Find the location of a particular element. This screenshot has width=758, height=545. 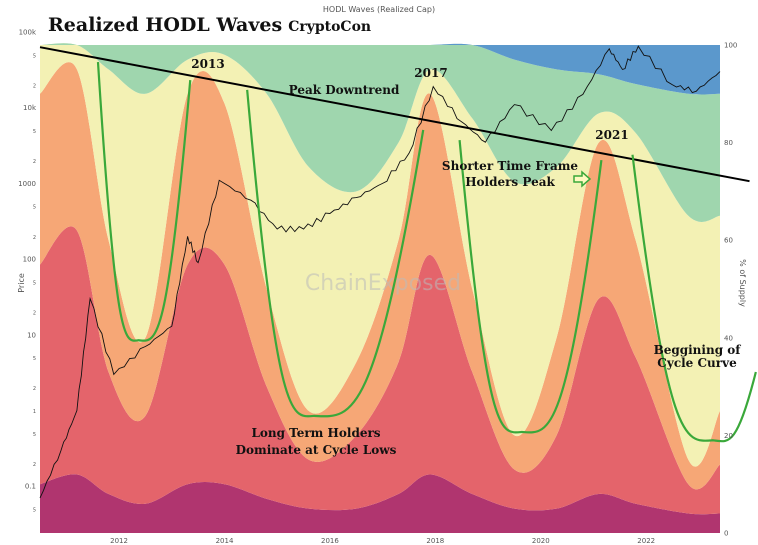

right-axis-title: % of Supply is located at coordinates (742, 283).